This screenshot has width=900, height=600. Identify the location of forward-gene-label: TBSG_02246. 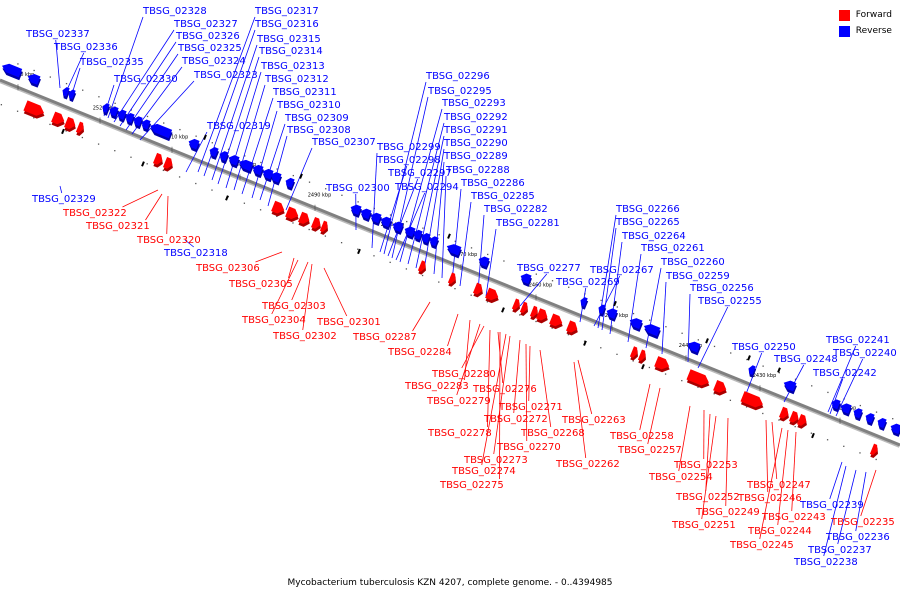
(769, 498).